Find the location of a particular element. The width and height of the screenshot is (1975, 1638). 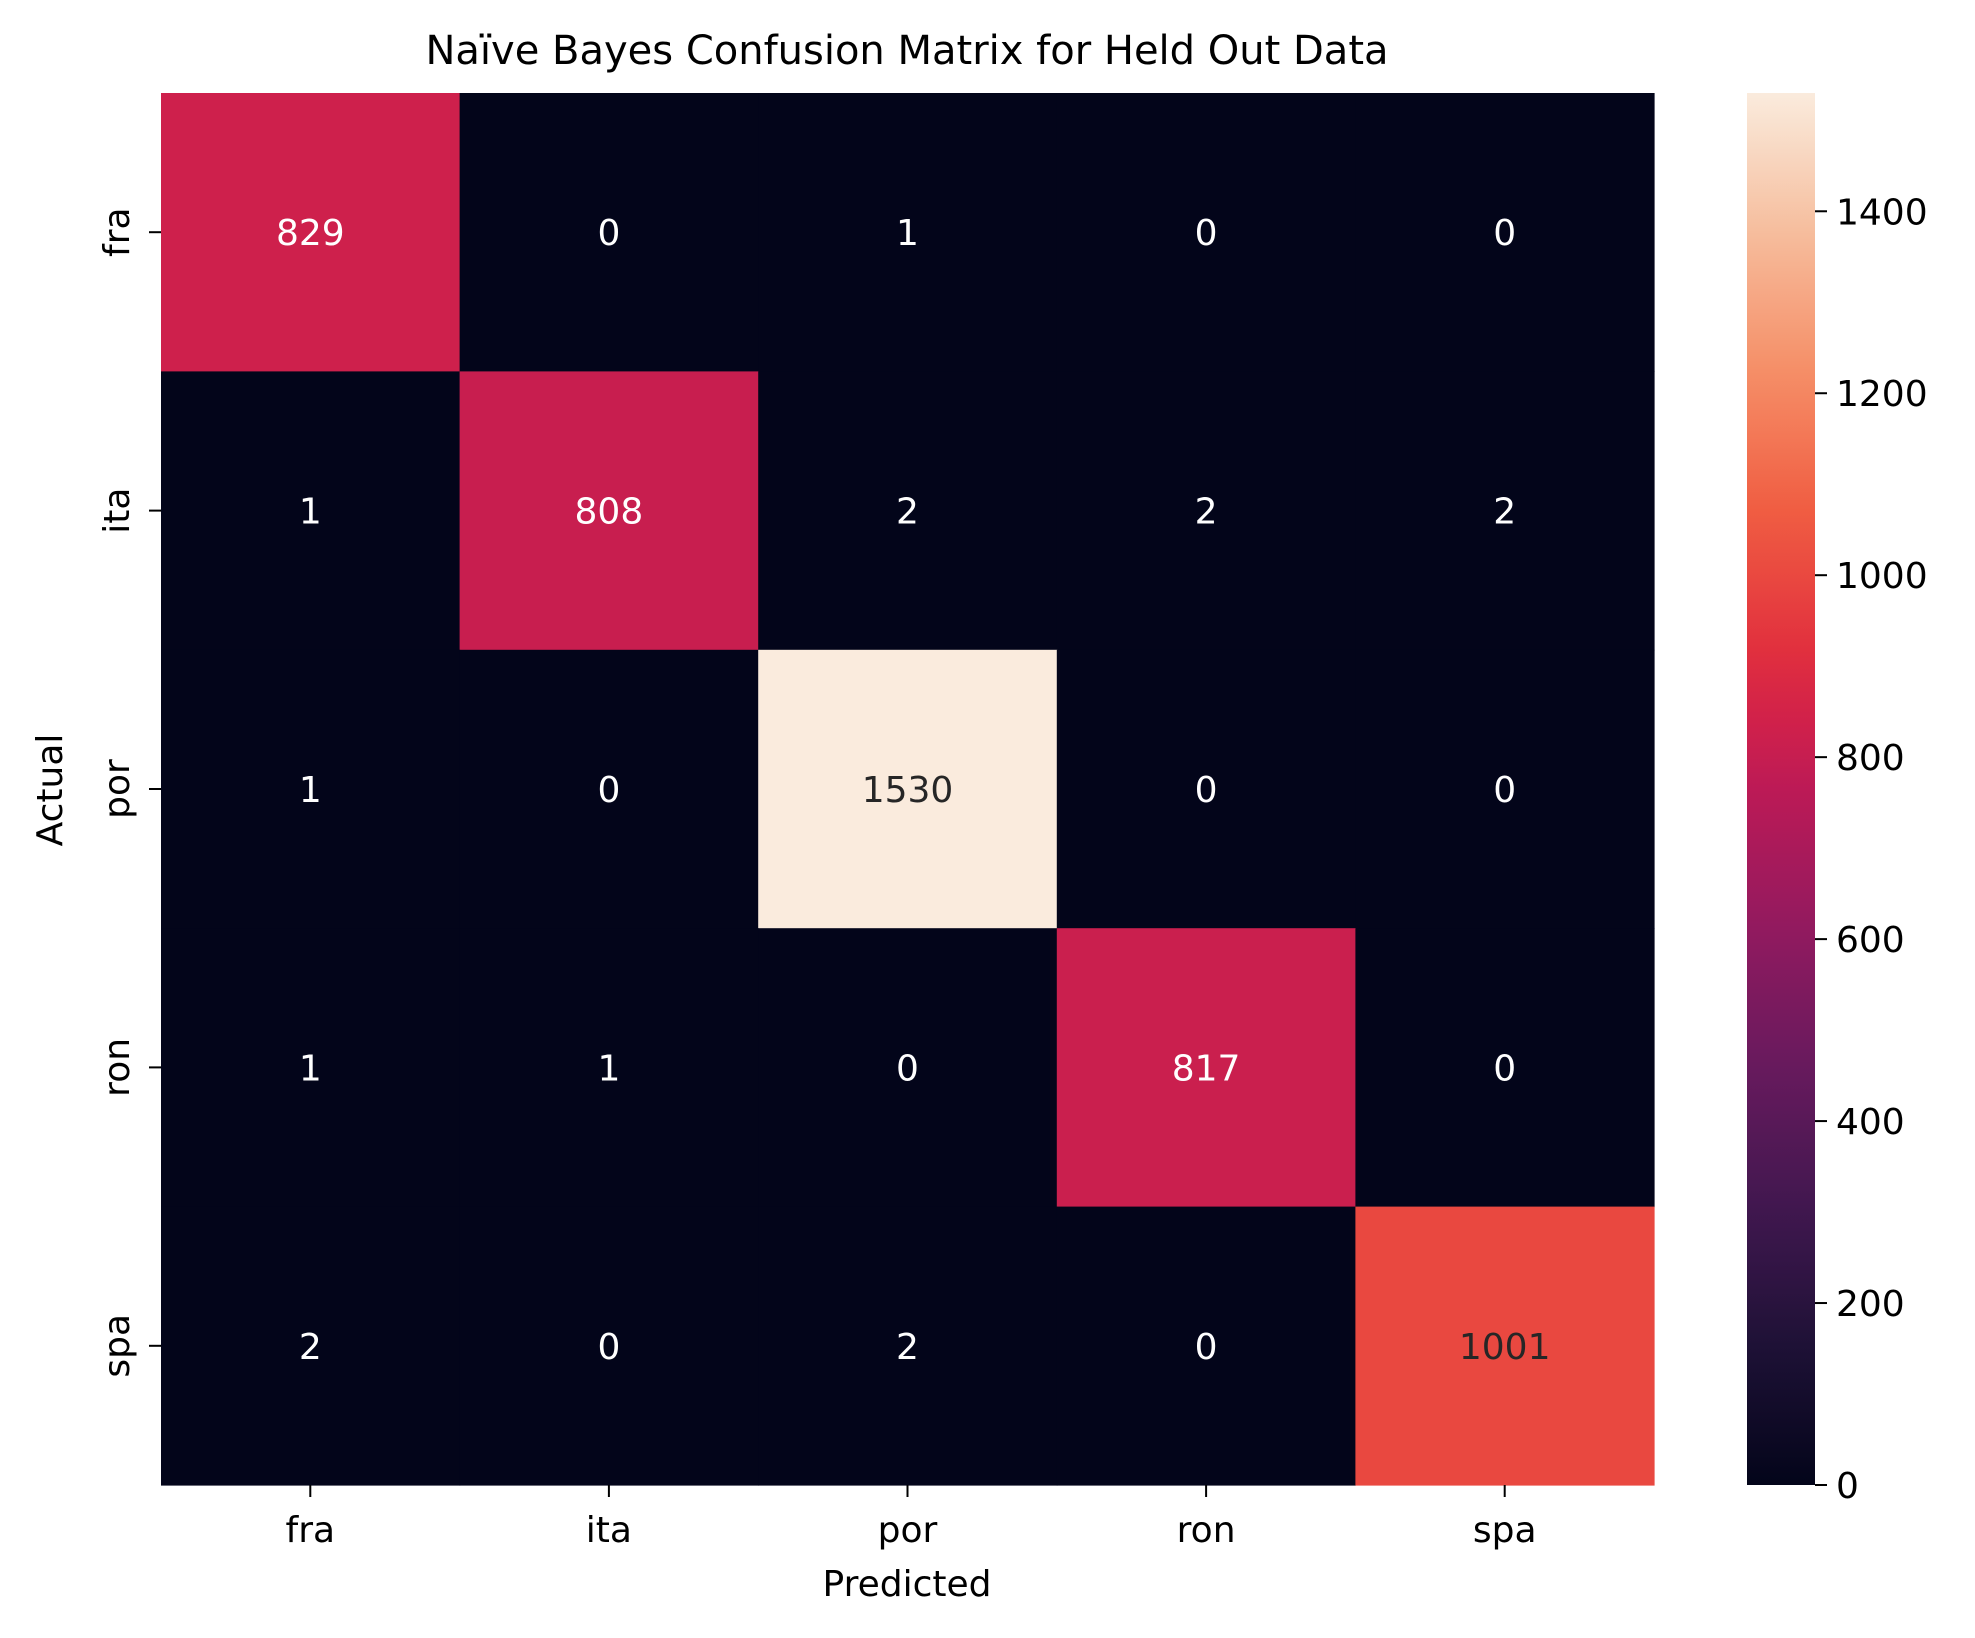

heatmap-cell-ron-ita is located at coordinates (609, 1068).